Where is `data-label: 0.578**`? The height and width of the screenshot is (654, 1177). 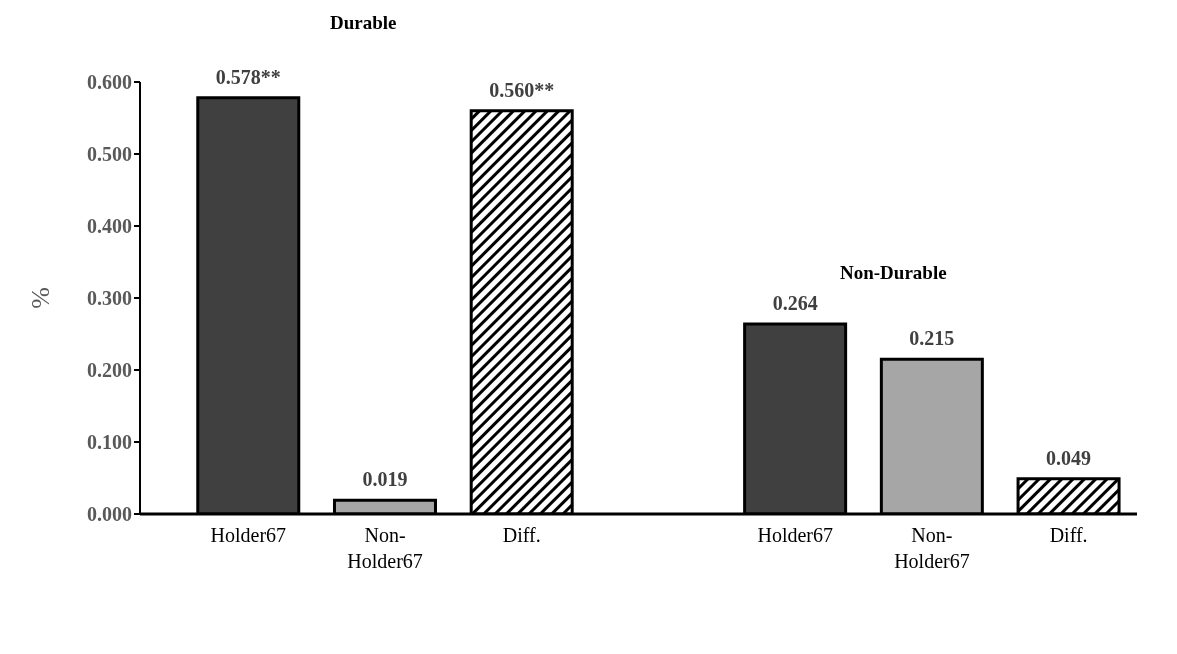
data-label: 0.578** is located at coordinates (248, 76).